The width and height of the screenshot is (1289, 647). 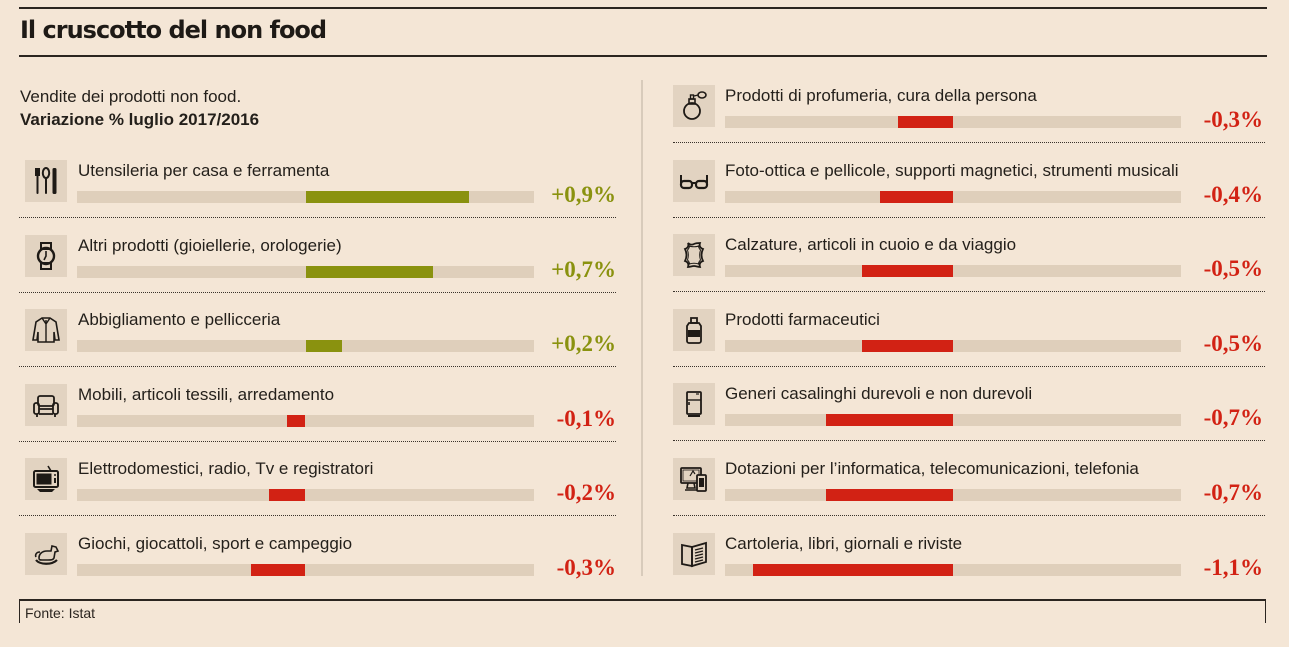 I want to click on tv-icon, so click(x=46, y=479).